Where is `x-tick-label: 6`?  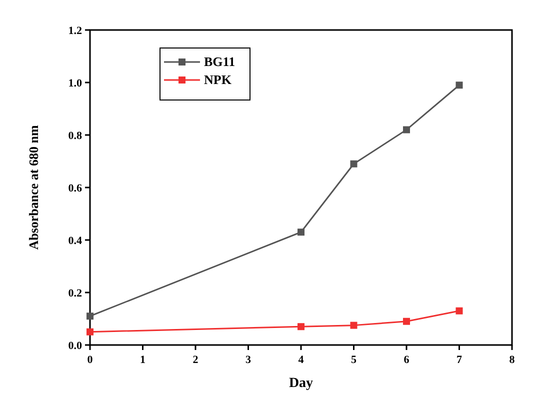
x-tick-label: 6 is located at coordinates (407, 360).